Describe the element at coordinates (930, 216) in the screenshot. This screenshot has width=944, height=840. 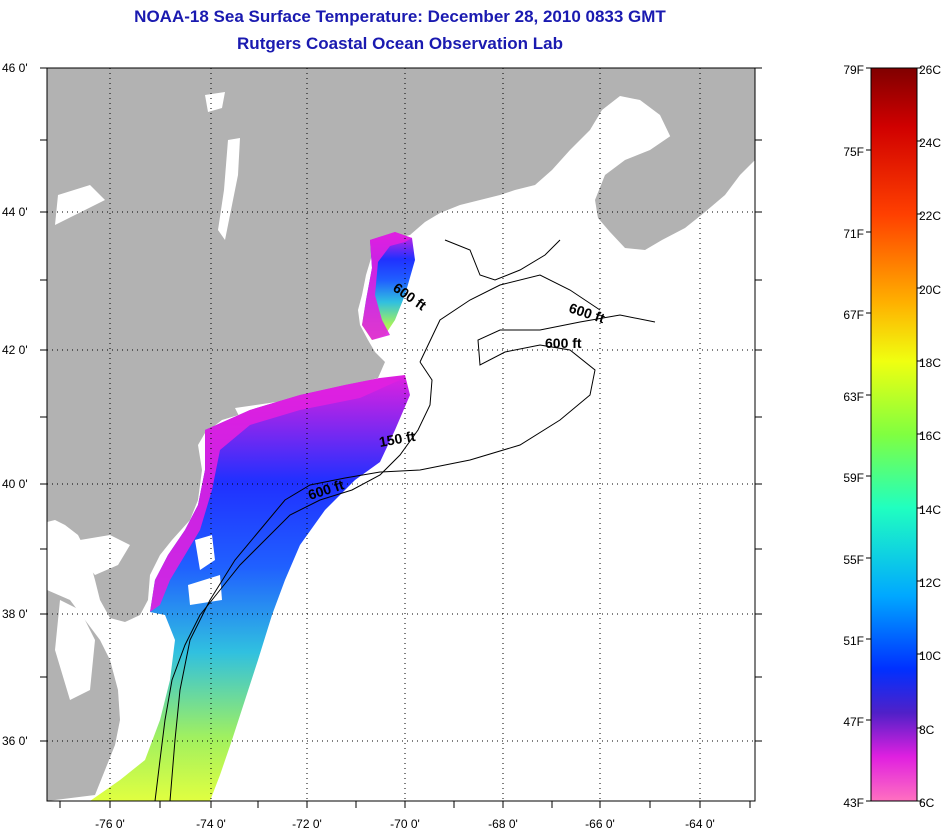
I see `colorbar-c-label: 22C` at that location.